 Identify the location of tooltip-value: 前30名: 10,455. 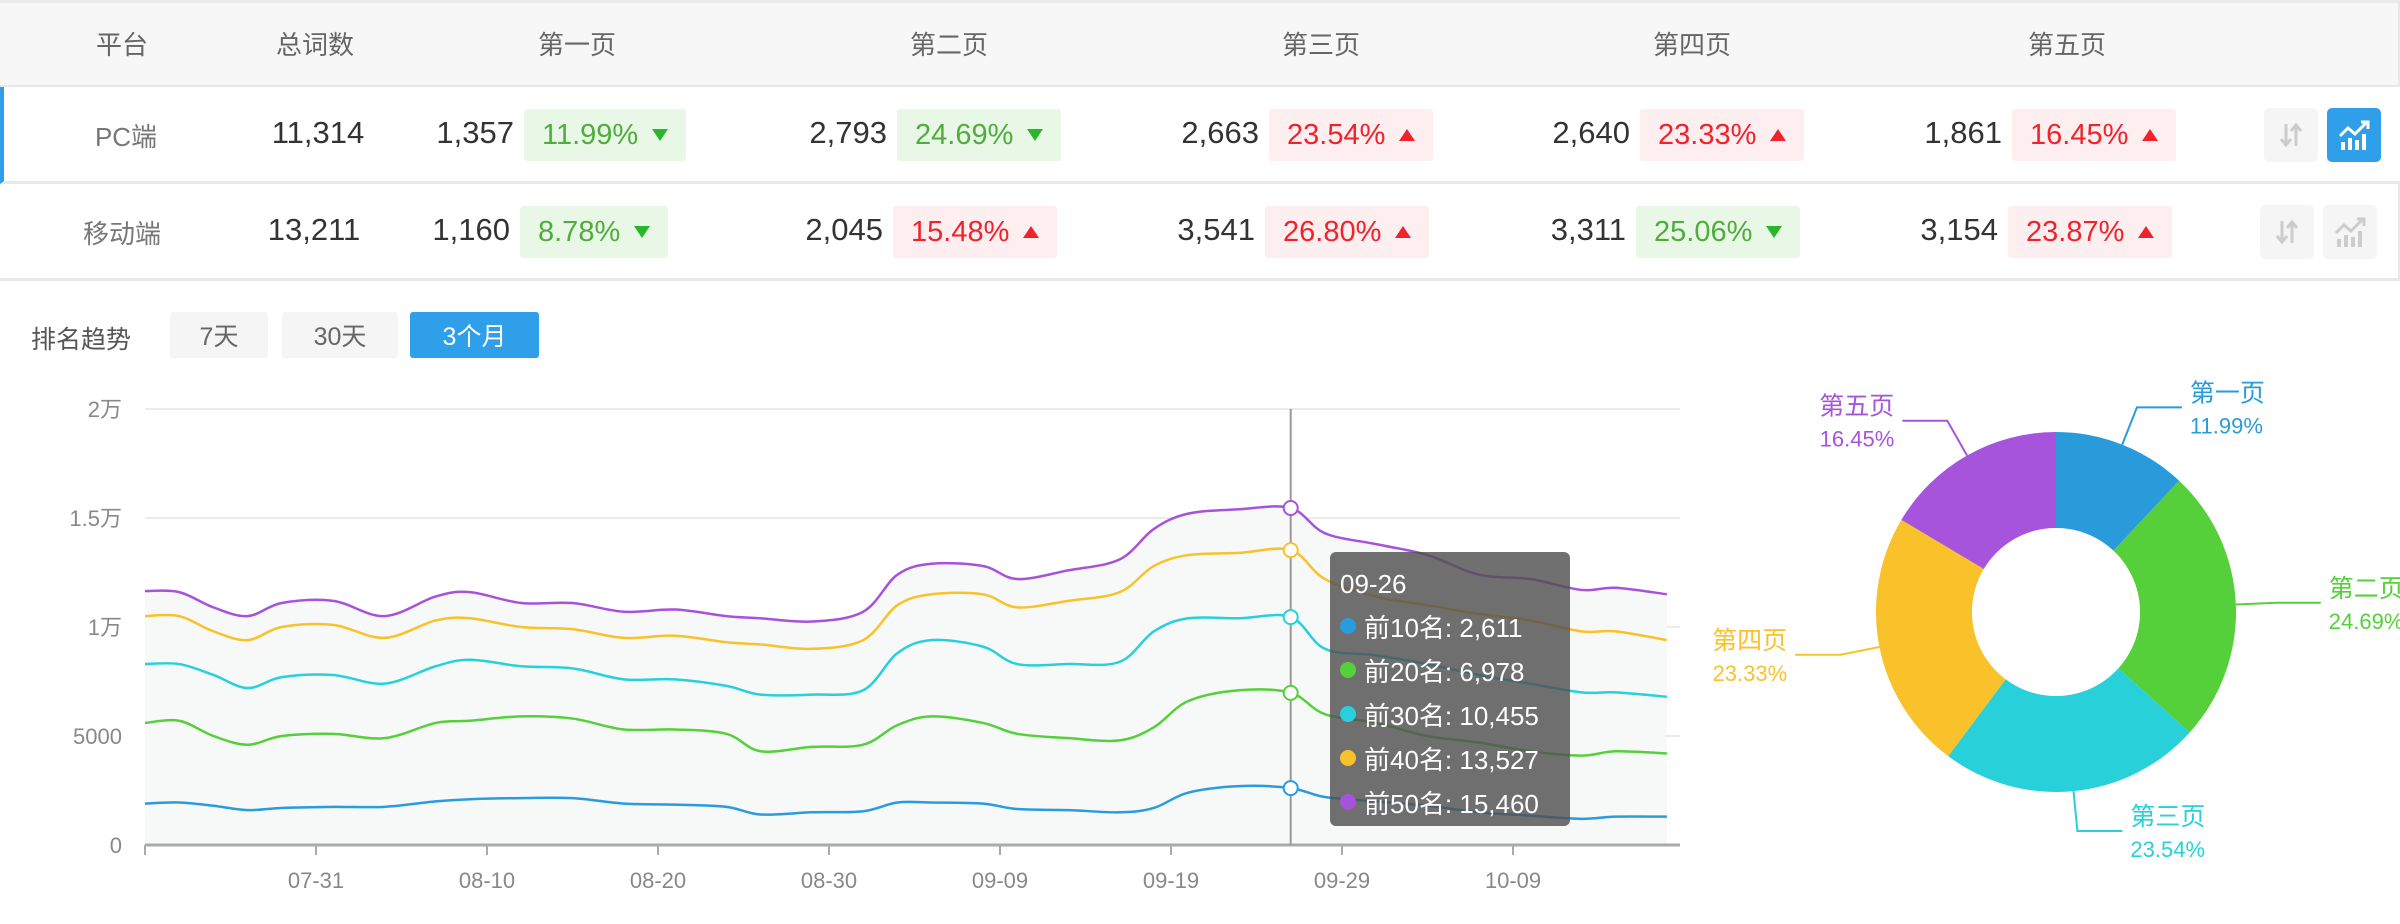
(1451, 715).